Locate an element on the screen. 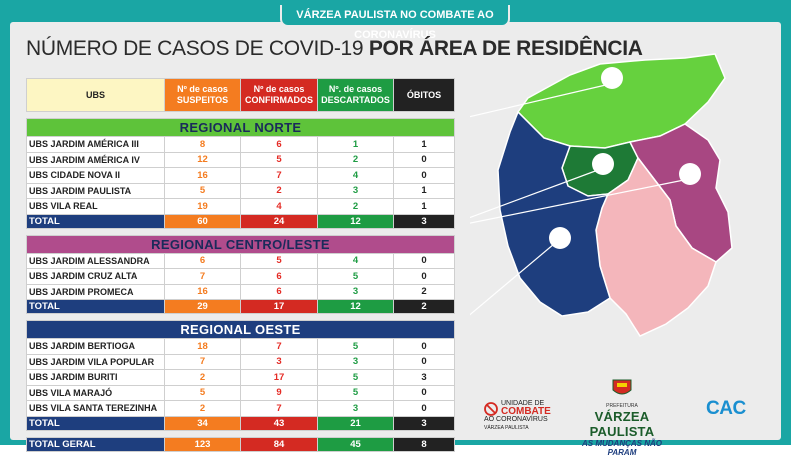 Image resolution: width=791 pixels, height=457 pixels. table-row: UBS JARDIM PROMECA 16 6 3 2 is located at coordinates (240, 291).